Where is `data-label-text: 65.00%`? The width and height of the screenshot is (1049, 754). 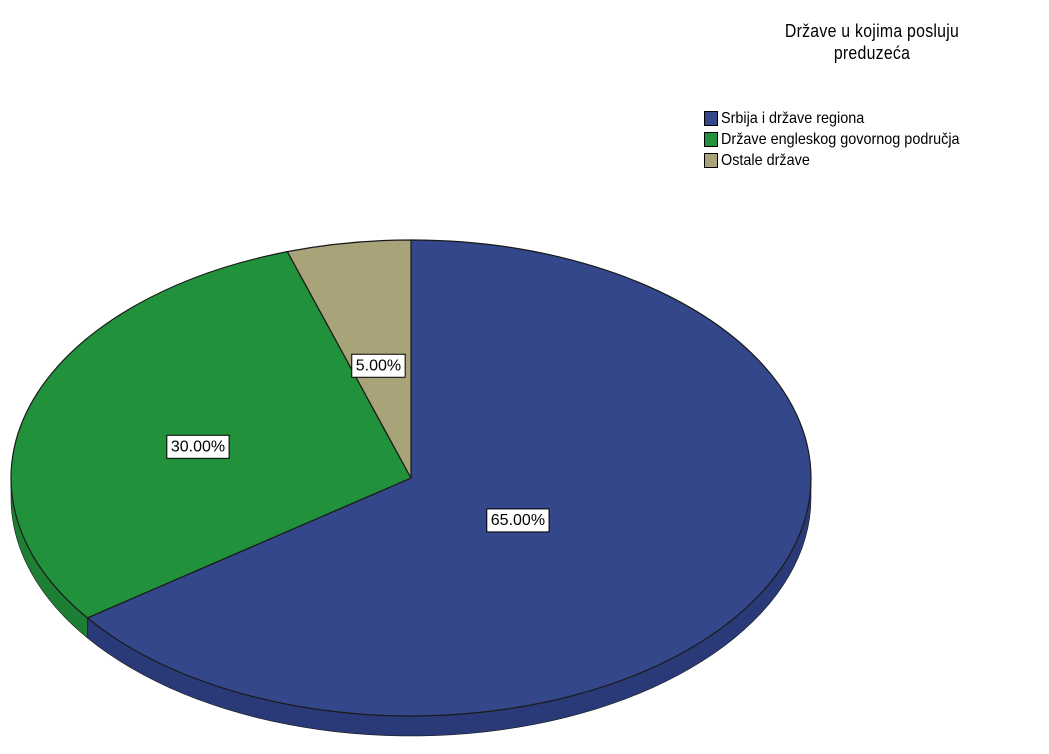 data-label-text: 65.00% is located at coordinates (518, 520).